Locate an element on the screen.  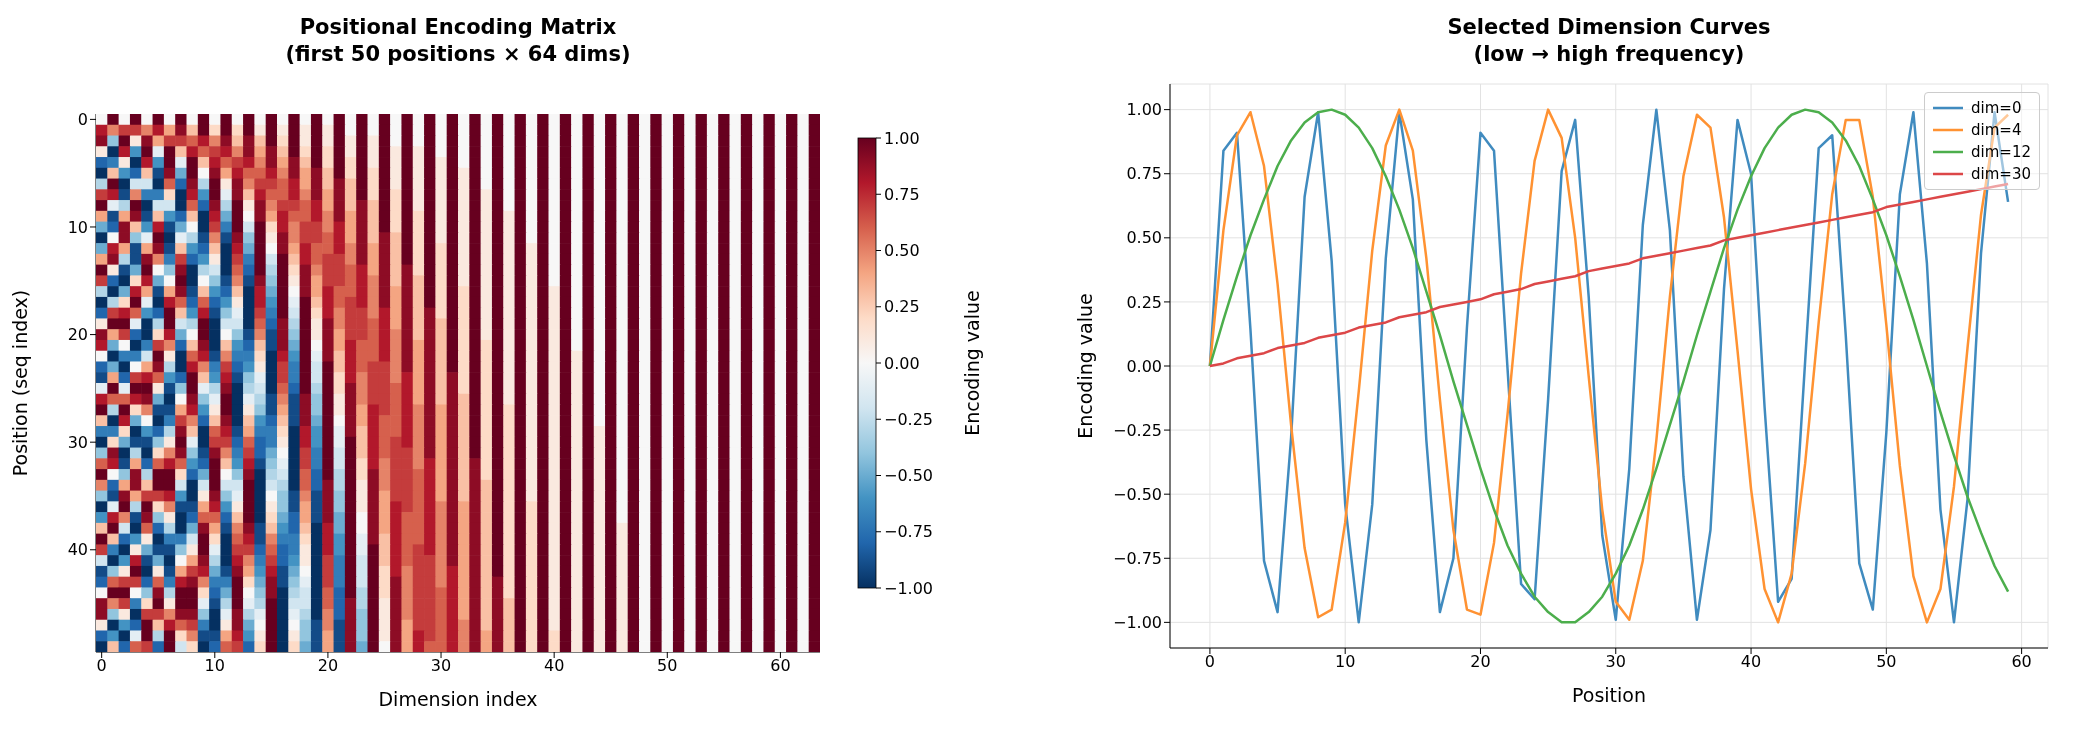
y-tick-label: −0.50 is located at coordinates (1137, 494).